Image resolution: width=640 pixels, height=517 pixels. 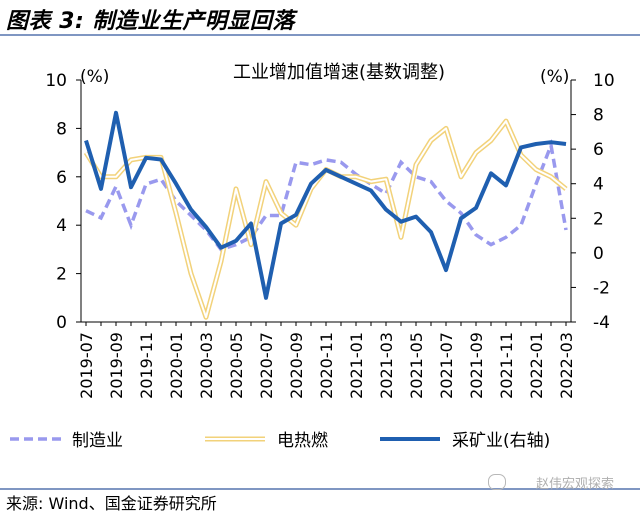 What do you see at coordinates (236, 365) in the screenshot?
I see `x-axis-tick-label: 2020-05` at bounding box center [236, 365].